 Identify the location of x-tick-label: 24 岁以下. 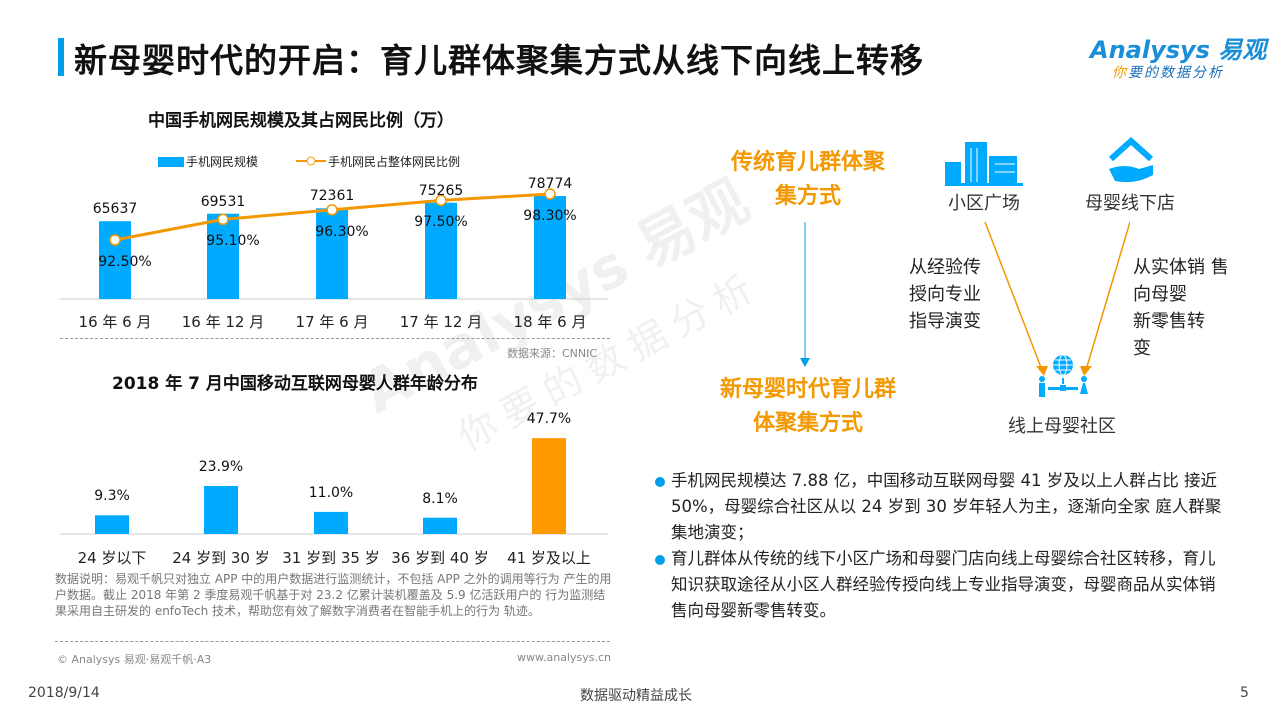
(112, 558).